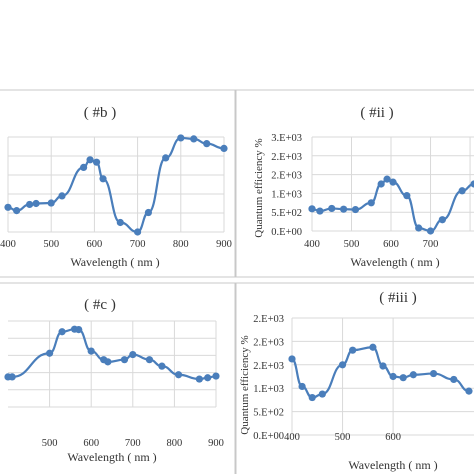 This screenshot has height=474, width=474. Describe the element at coordinates (224, 244) in the screenshot. I see `x-tick-label: 900` at that location.